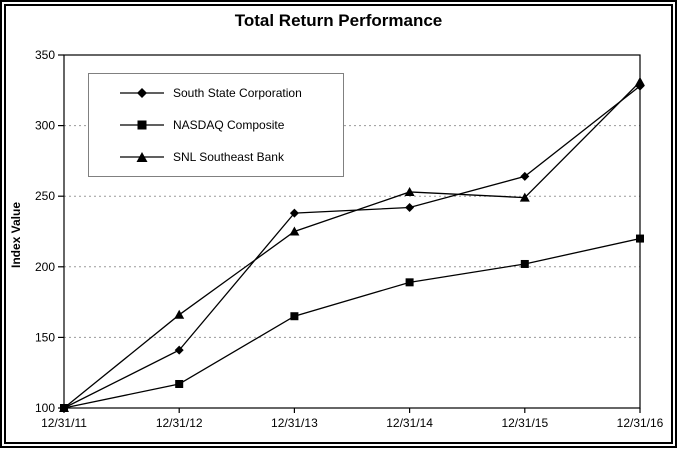 Image resolution: width=677 pixels, height=455 pixels. Describe the element at coordinates (45, 337) in the screenshot. I see `y-tick-label: 150` at that location.